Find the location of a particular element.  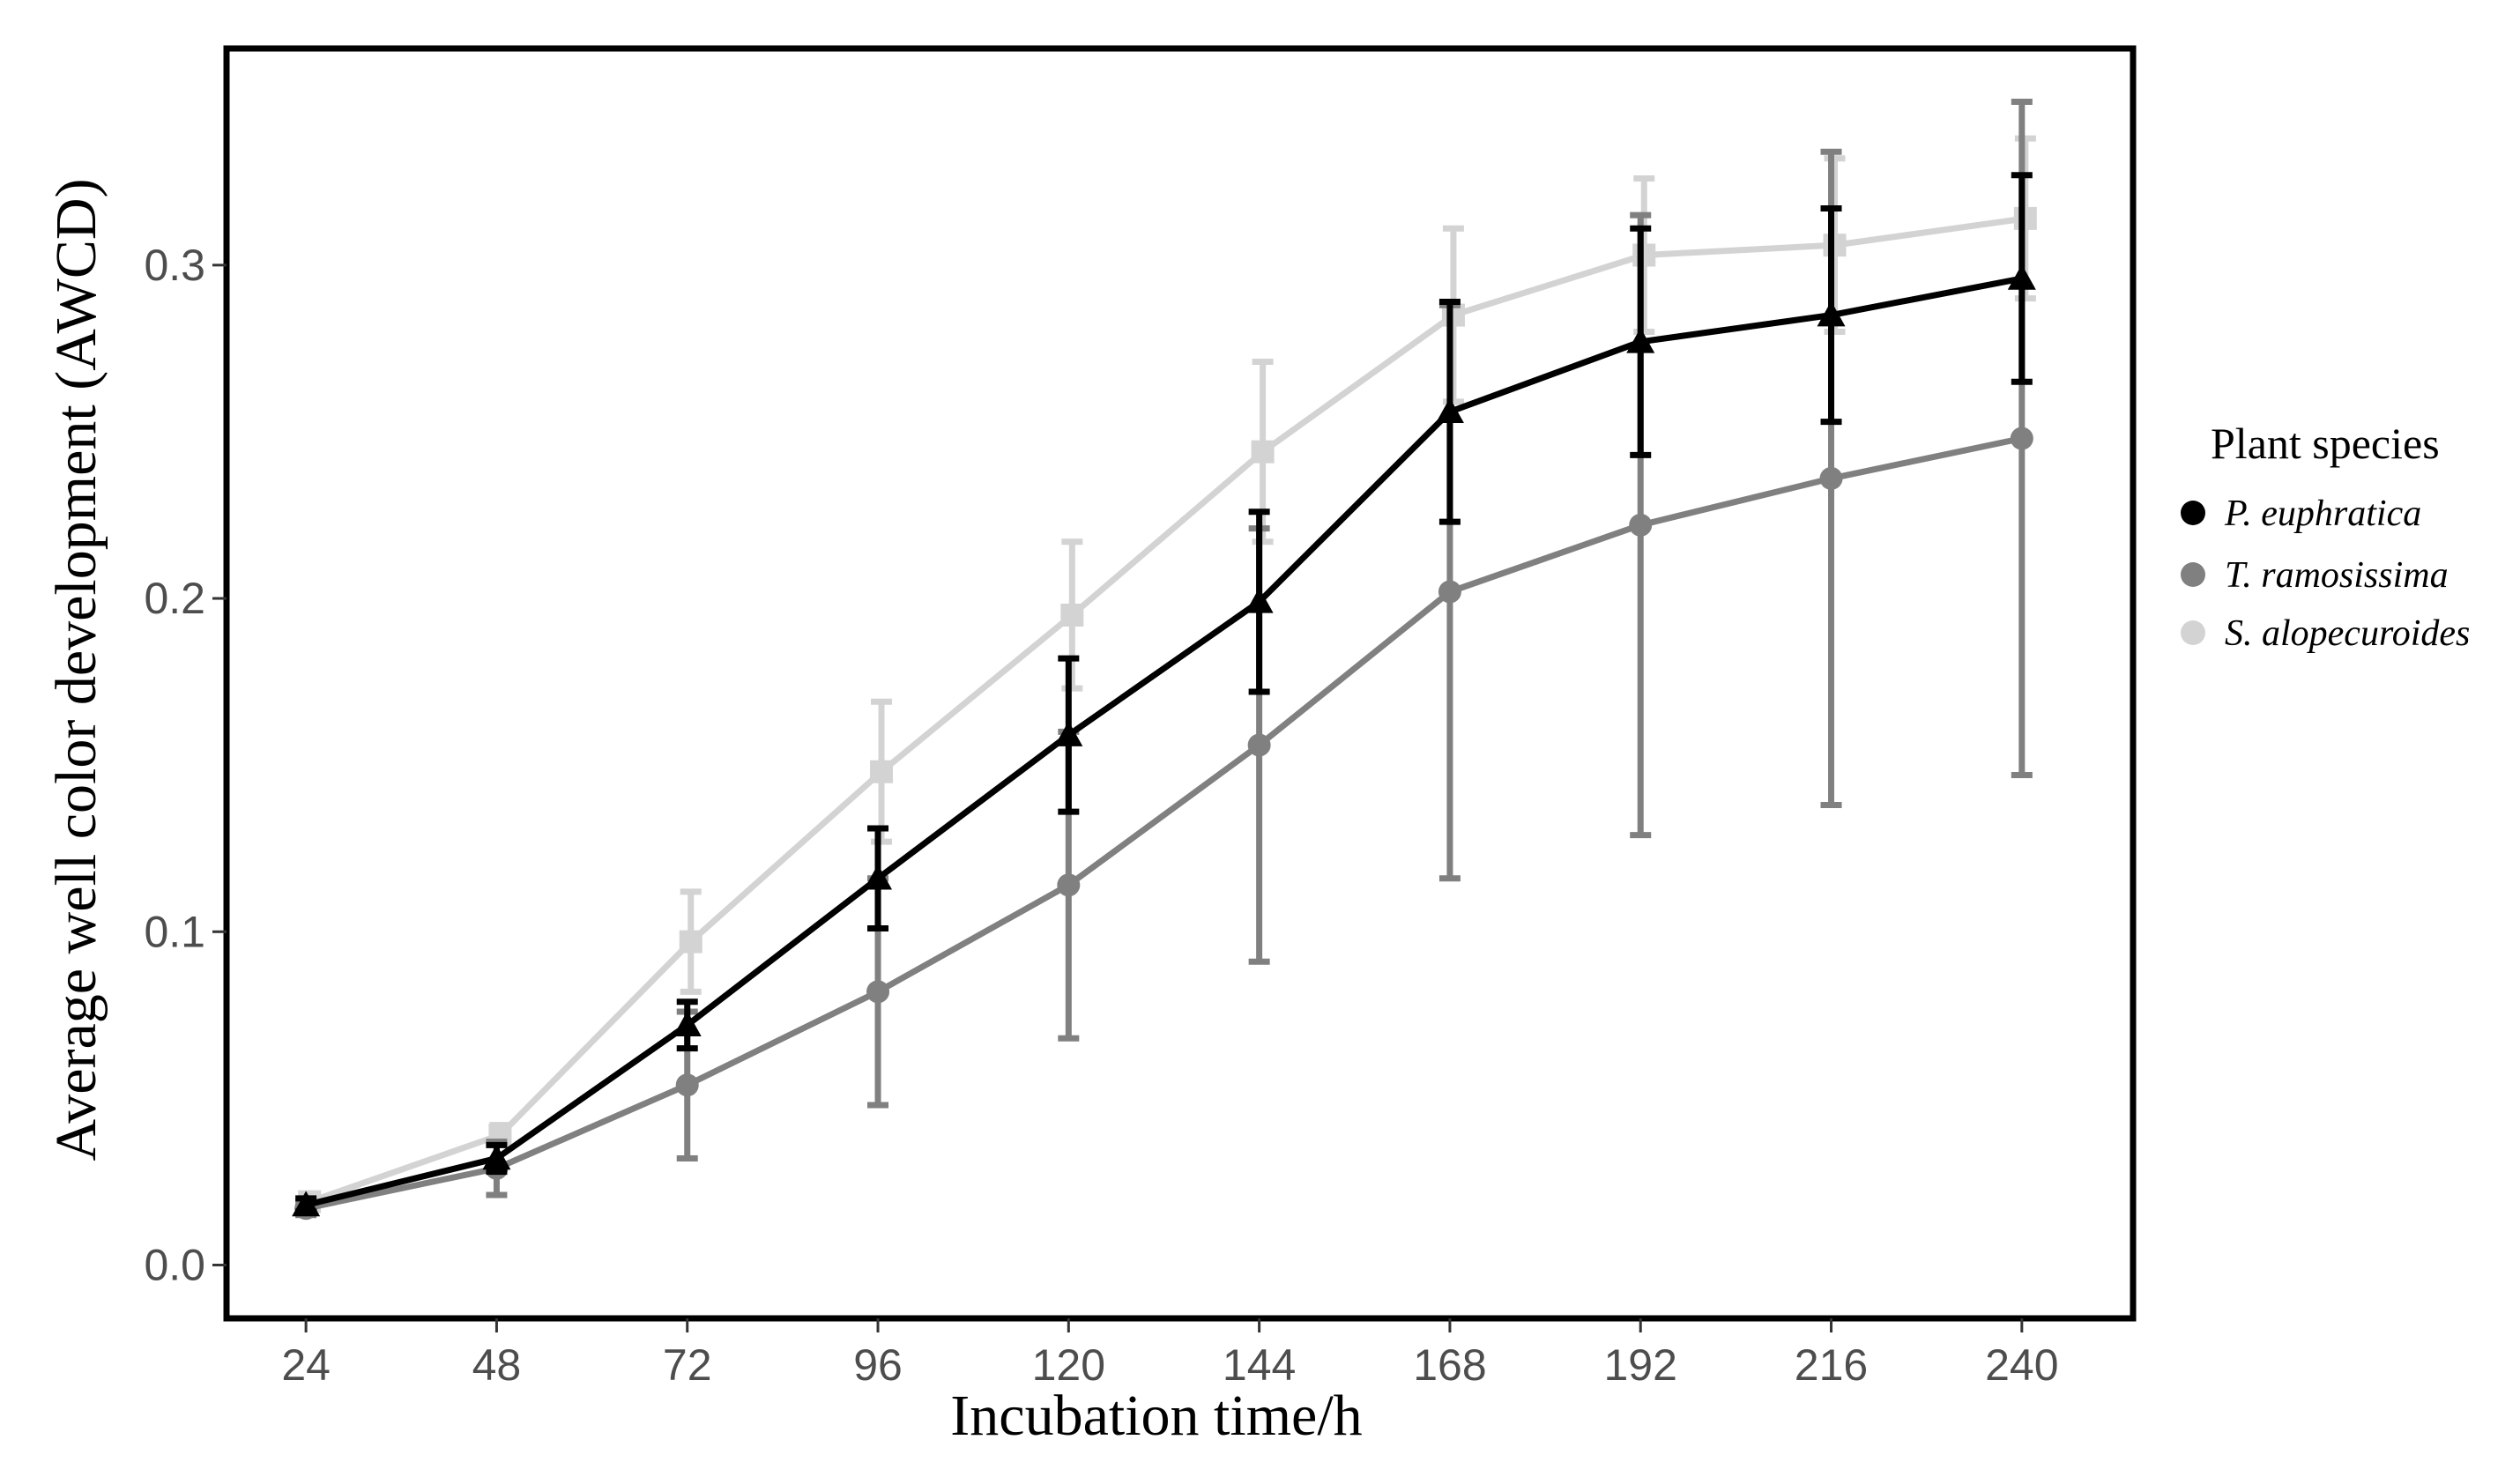

legend-label: T. ramosissima is located at coordinates (2337, 575).